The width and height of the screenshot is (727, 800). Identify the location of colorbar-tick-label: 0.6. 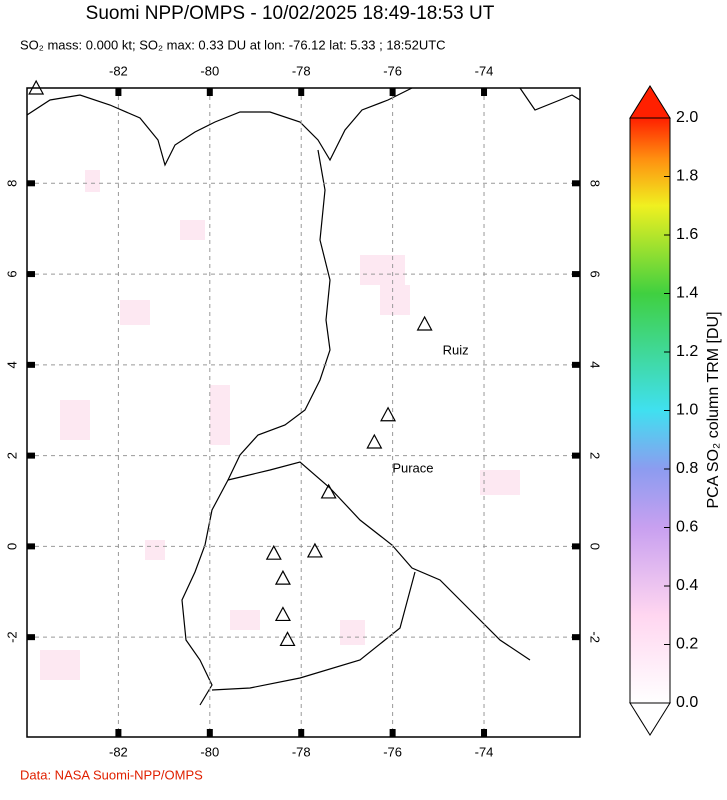
(687, 527).